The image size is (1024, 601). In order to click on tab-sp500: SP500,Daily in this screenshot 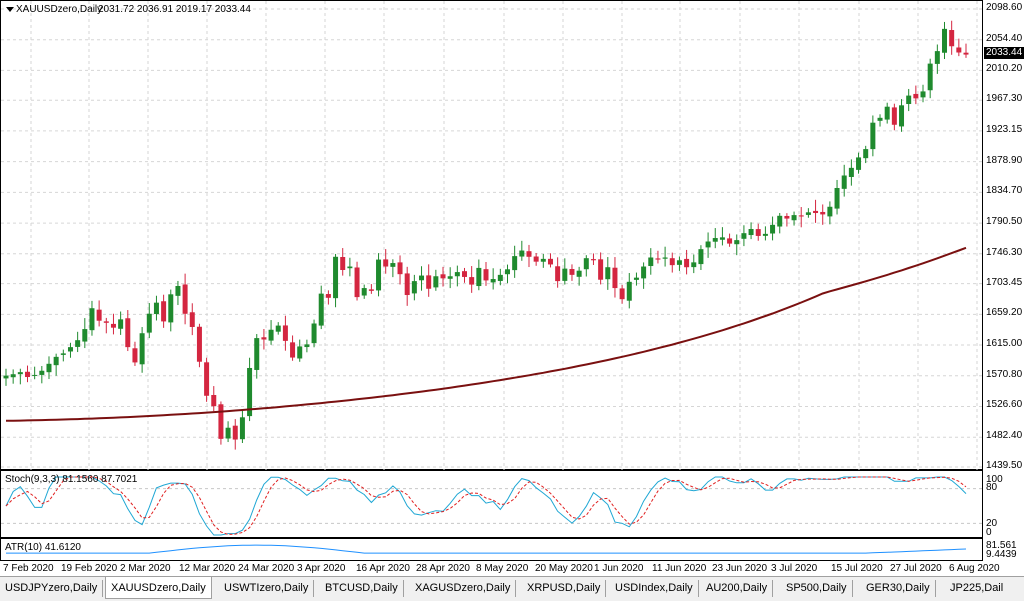, I will do `click(817, 588)`.